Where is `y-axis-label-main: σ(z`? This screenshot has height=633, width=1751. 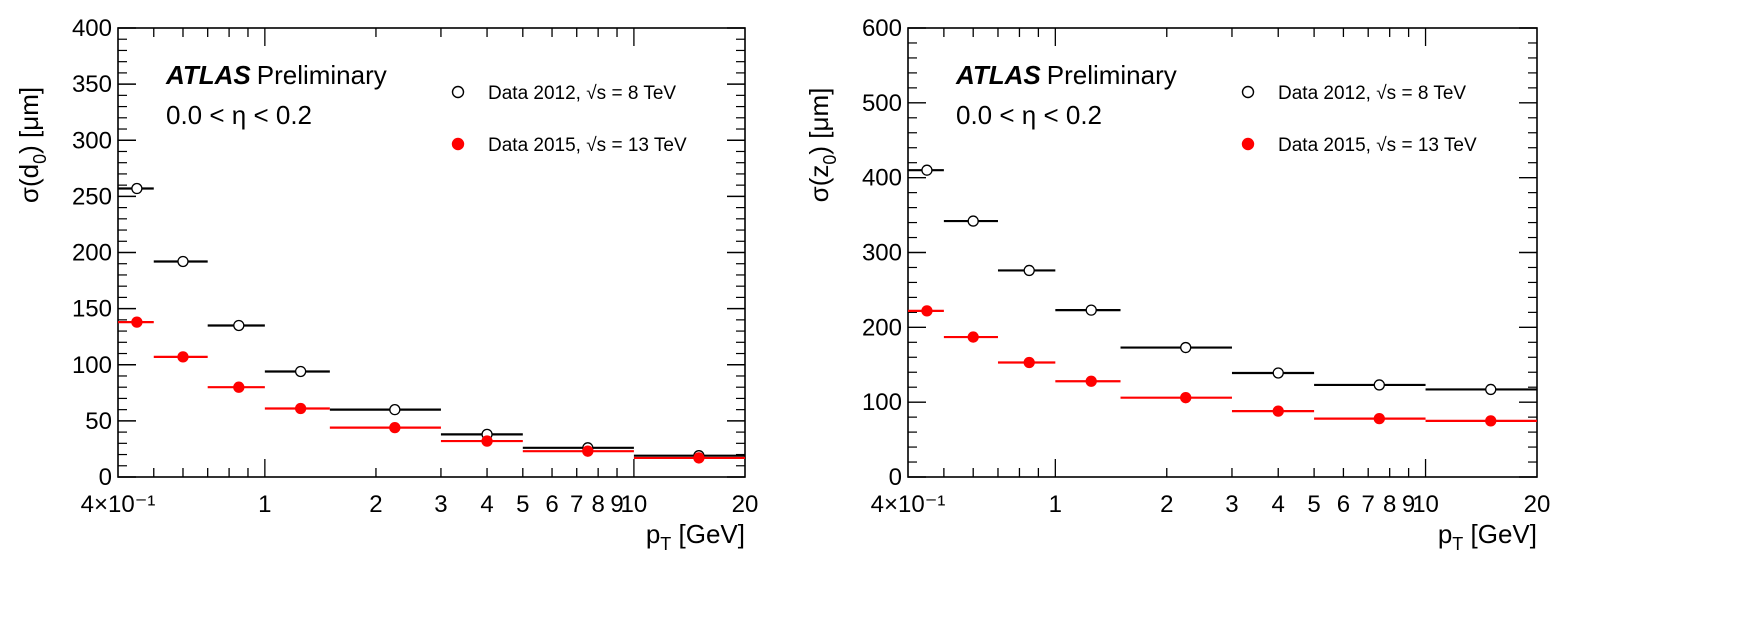 y-axis-label-main: σ(z is located at coordinates (819, 184).